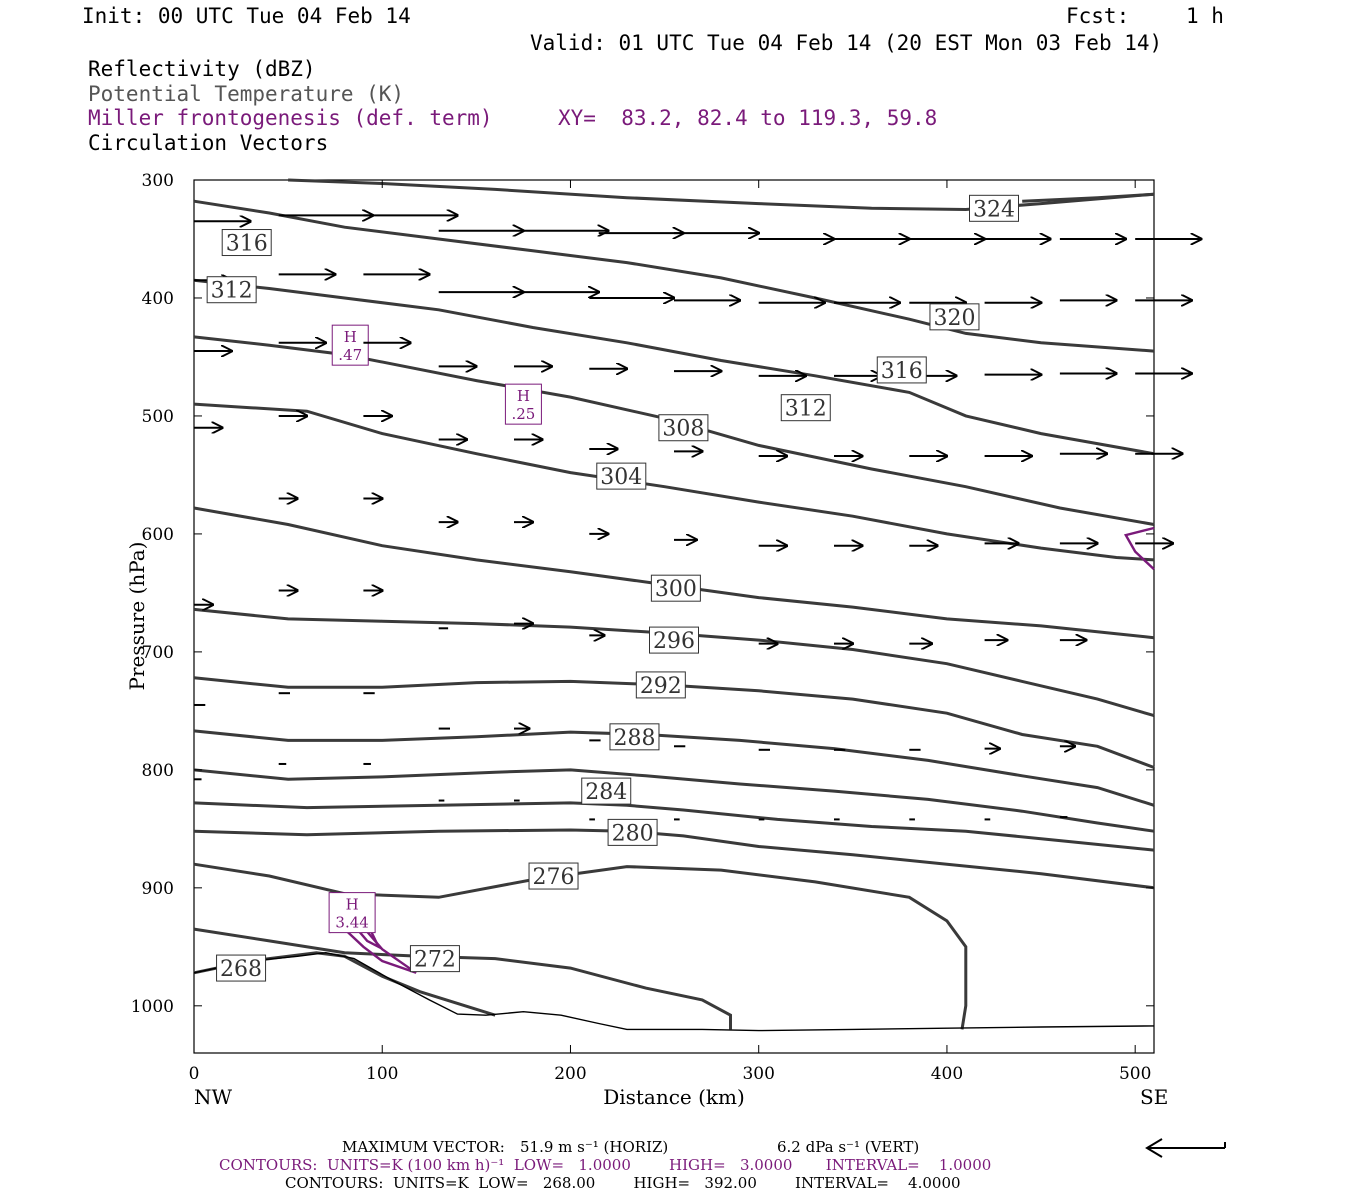 This screenshot has width=1350, height=1200. I want to click on theta-label-292-6-box, so click(660, 685).